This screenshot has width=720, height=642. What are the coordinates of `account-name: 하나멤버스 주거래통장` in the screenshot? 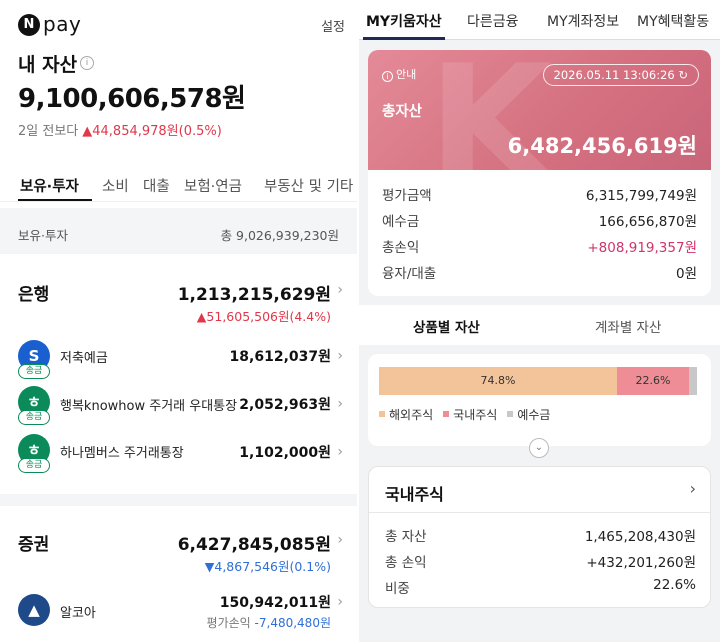 It's located at (122, 453).